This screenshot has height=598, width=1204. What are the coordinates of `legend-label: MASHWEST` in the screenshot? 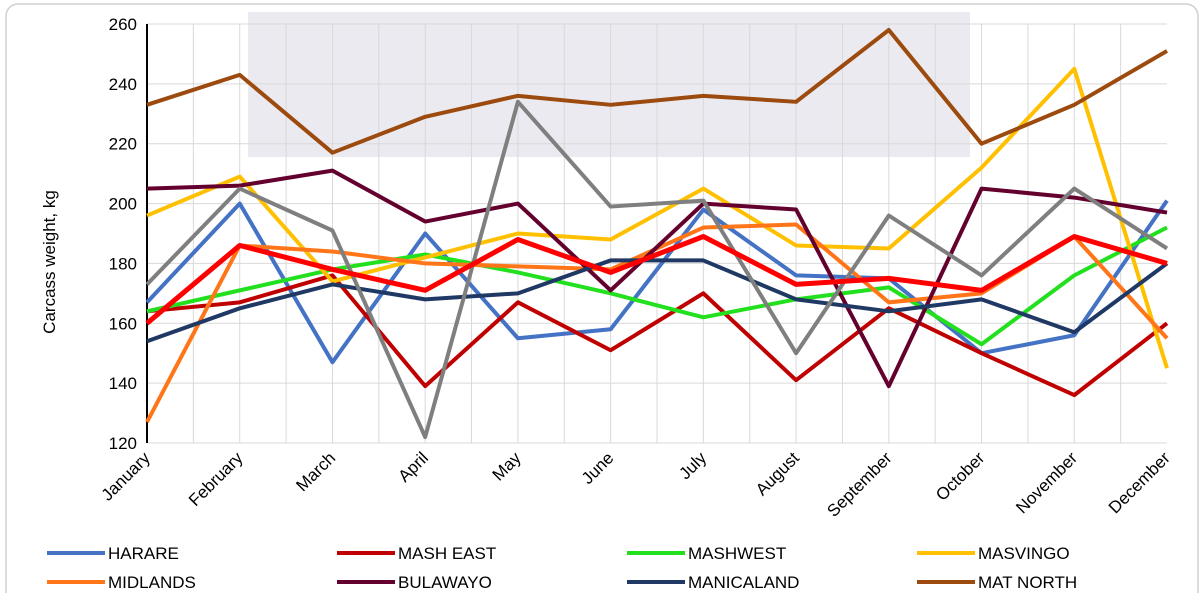 It's located at (737, 553).